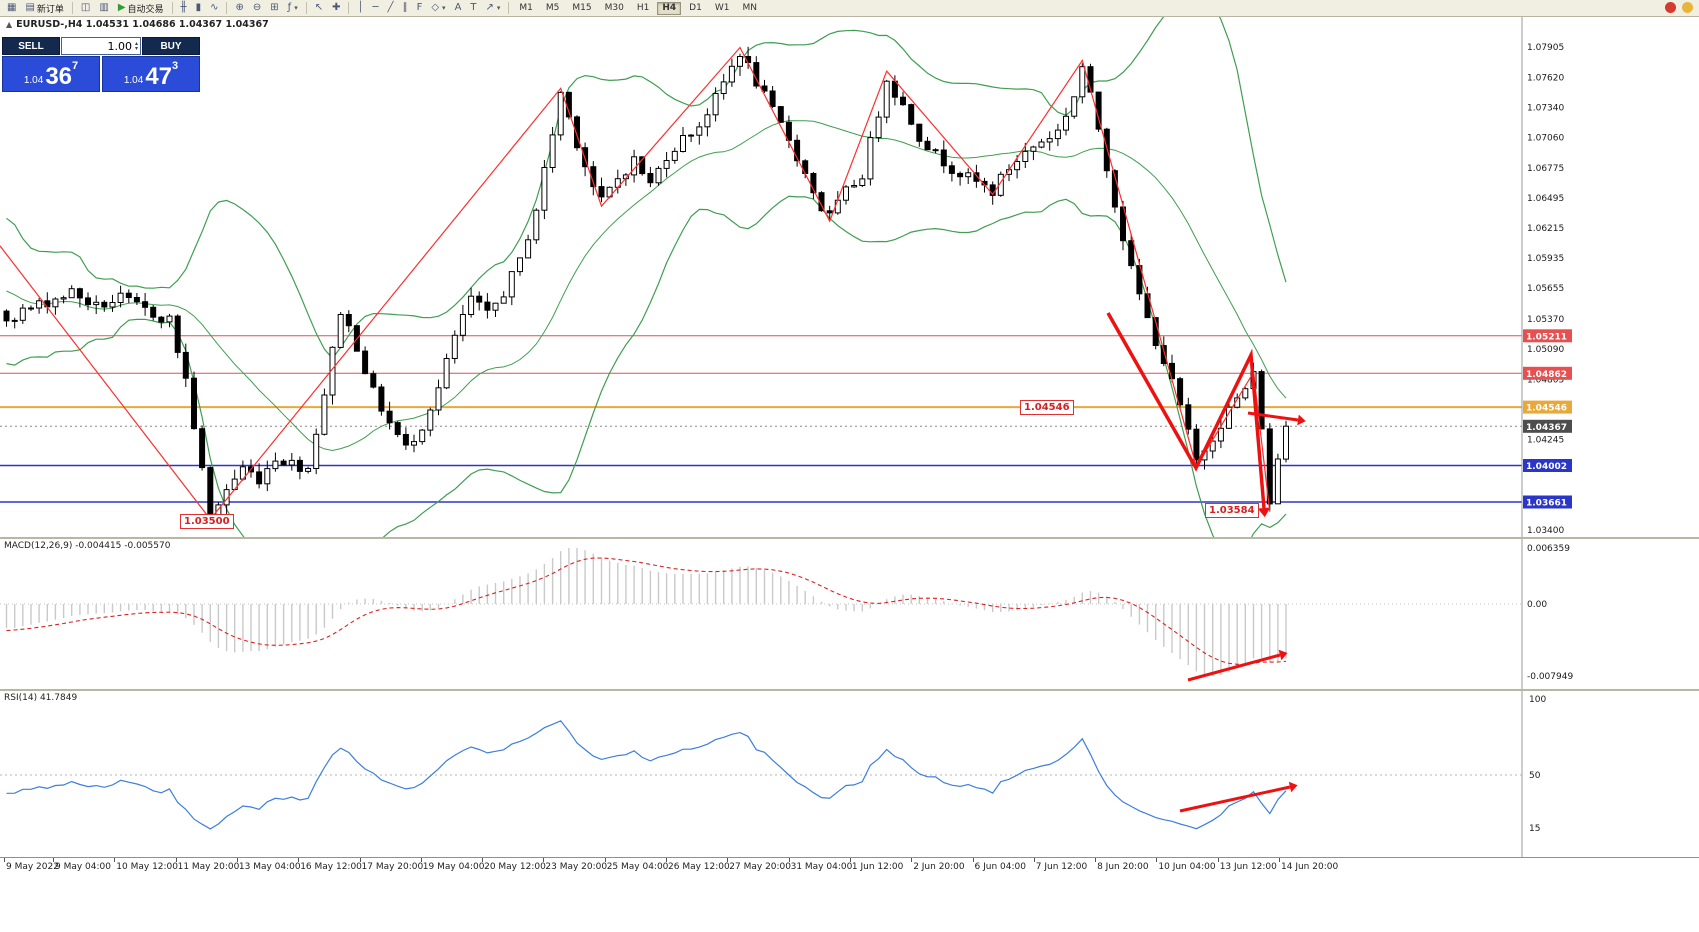  I want to click on chart-window-button: ◫, so click(85, 8).